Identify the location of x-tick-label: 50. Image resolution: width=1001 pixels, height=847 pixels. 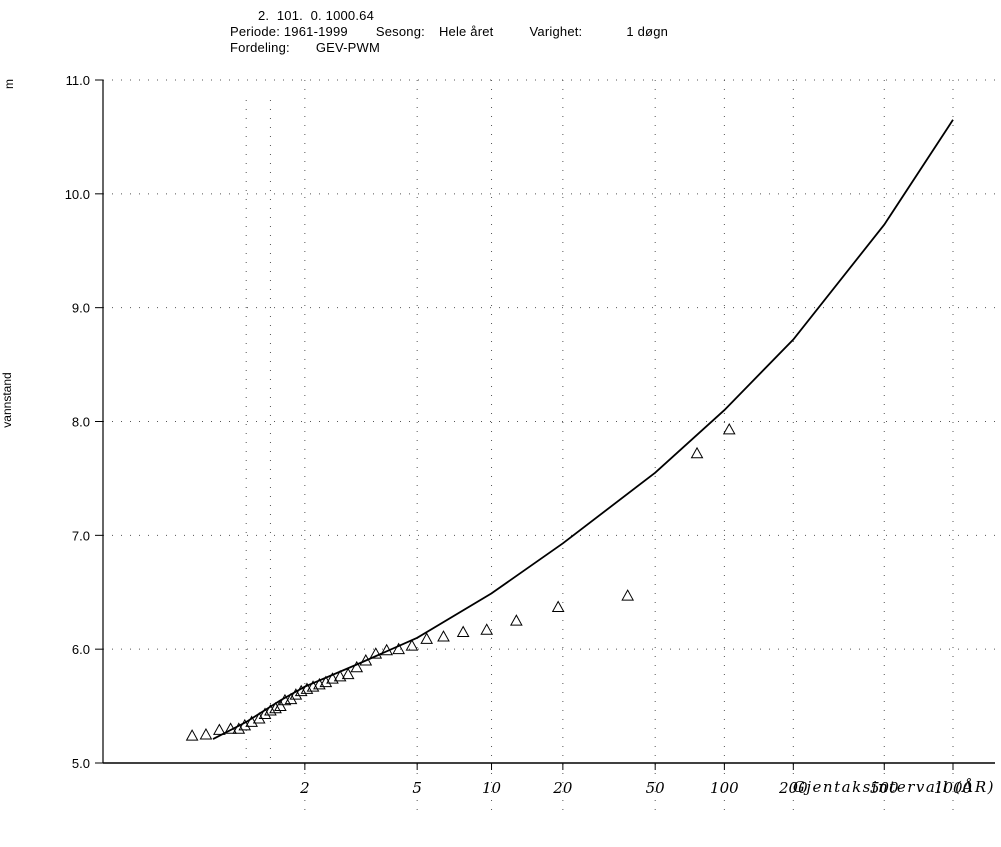
(656, 788).